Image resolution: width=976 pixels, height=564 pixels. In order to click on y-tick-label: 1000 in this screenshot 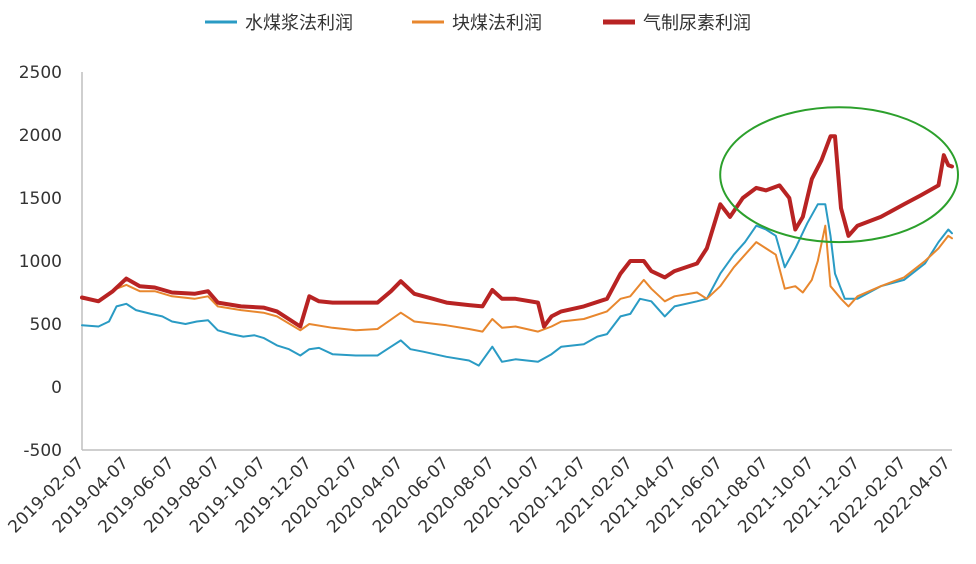, I will do `click(40, 262)`.